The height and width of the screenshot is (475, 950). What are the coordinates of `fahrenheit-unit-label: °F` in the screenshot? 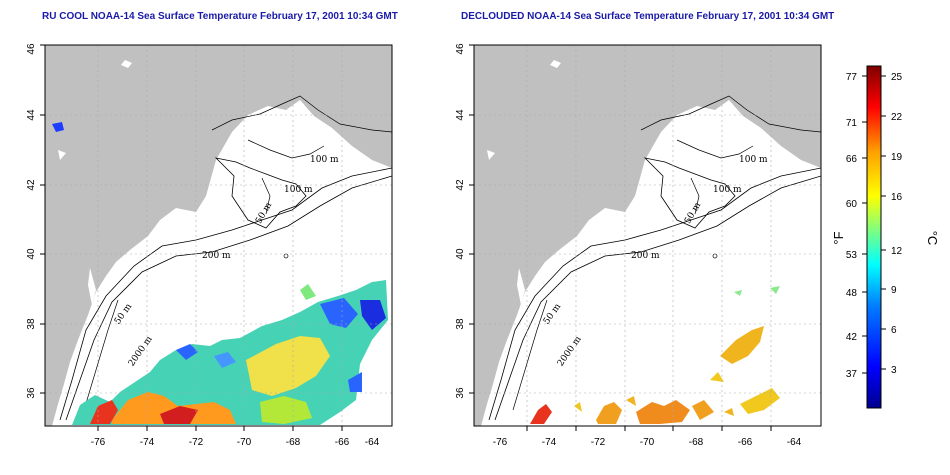 It's located at (838, 237).